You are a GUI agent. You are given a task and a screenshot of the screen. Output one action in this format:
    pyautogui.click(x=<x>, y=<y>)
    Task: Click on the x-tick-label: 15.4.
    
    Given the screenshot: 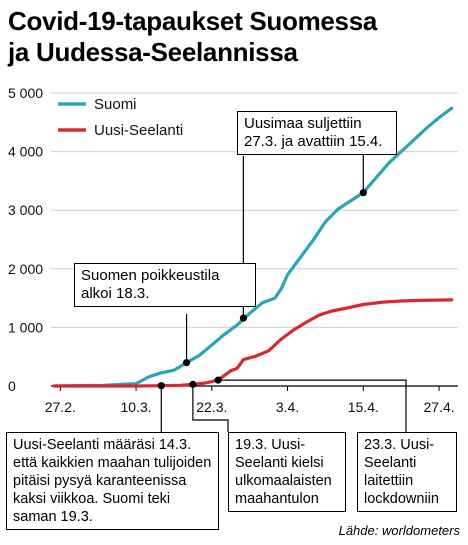 What is the action you would take?
    pyautogui.click(x=363, y=407)
    